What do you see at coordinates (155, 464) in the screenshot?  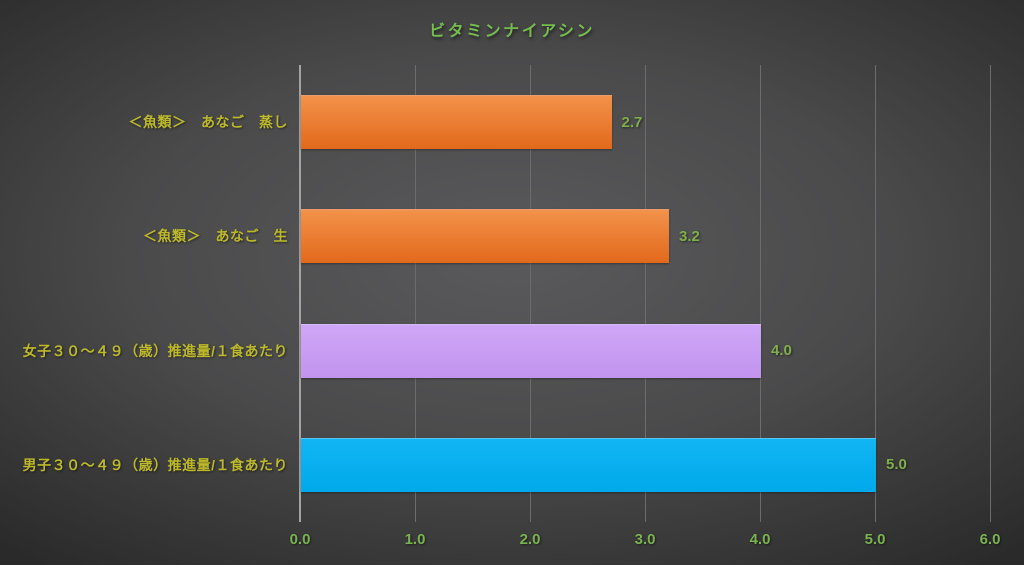 I see `category-label: 男子３０～４９（歳）推進量/１食あたり` at bounding box center [155, 464].